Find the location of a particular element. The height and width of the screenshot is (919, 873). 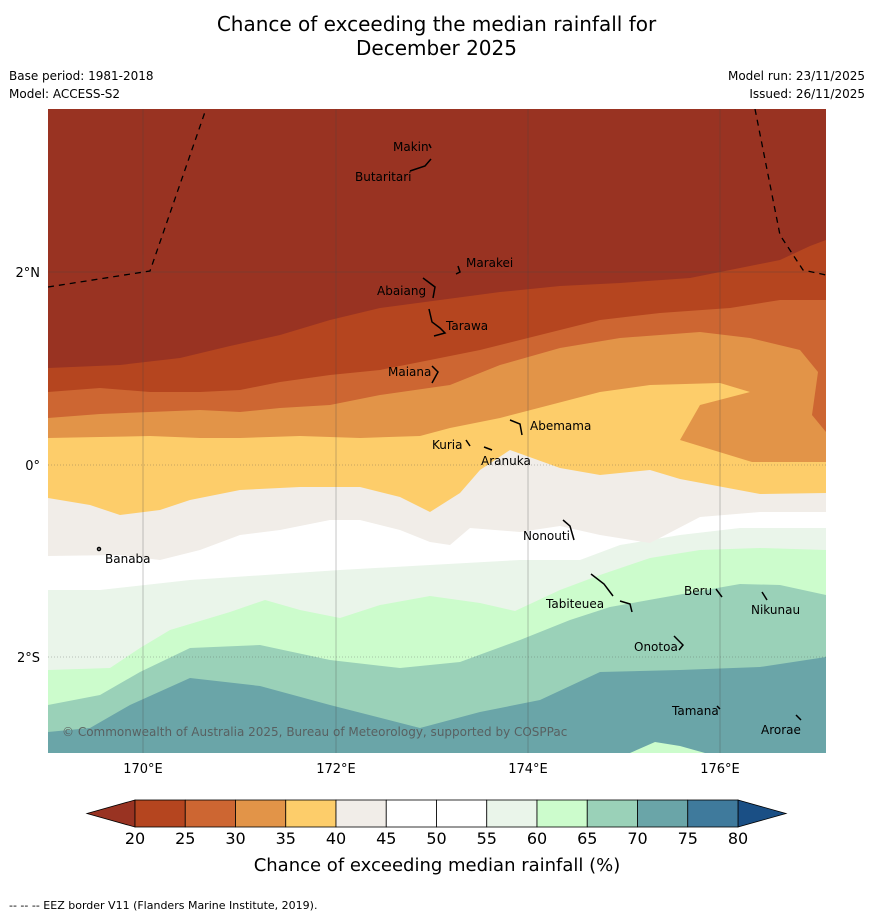

colorbar: 20 25 30 35 40 45 50 55 60 65 70 75 80 is located at coordinates (436, 823).